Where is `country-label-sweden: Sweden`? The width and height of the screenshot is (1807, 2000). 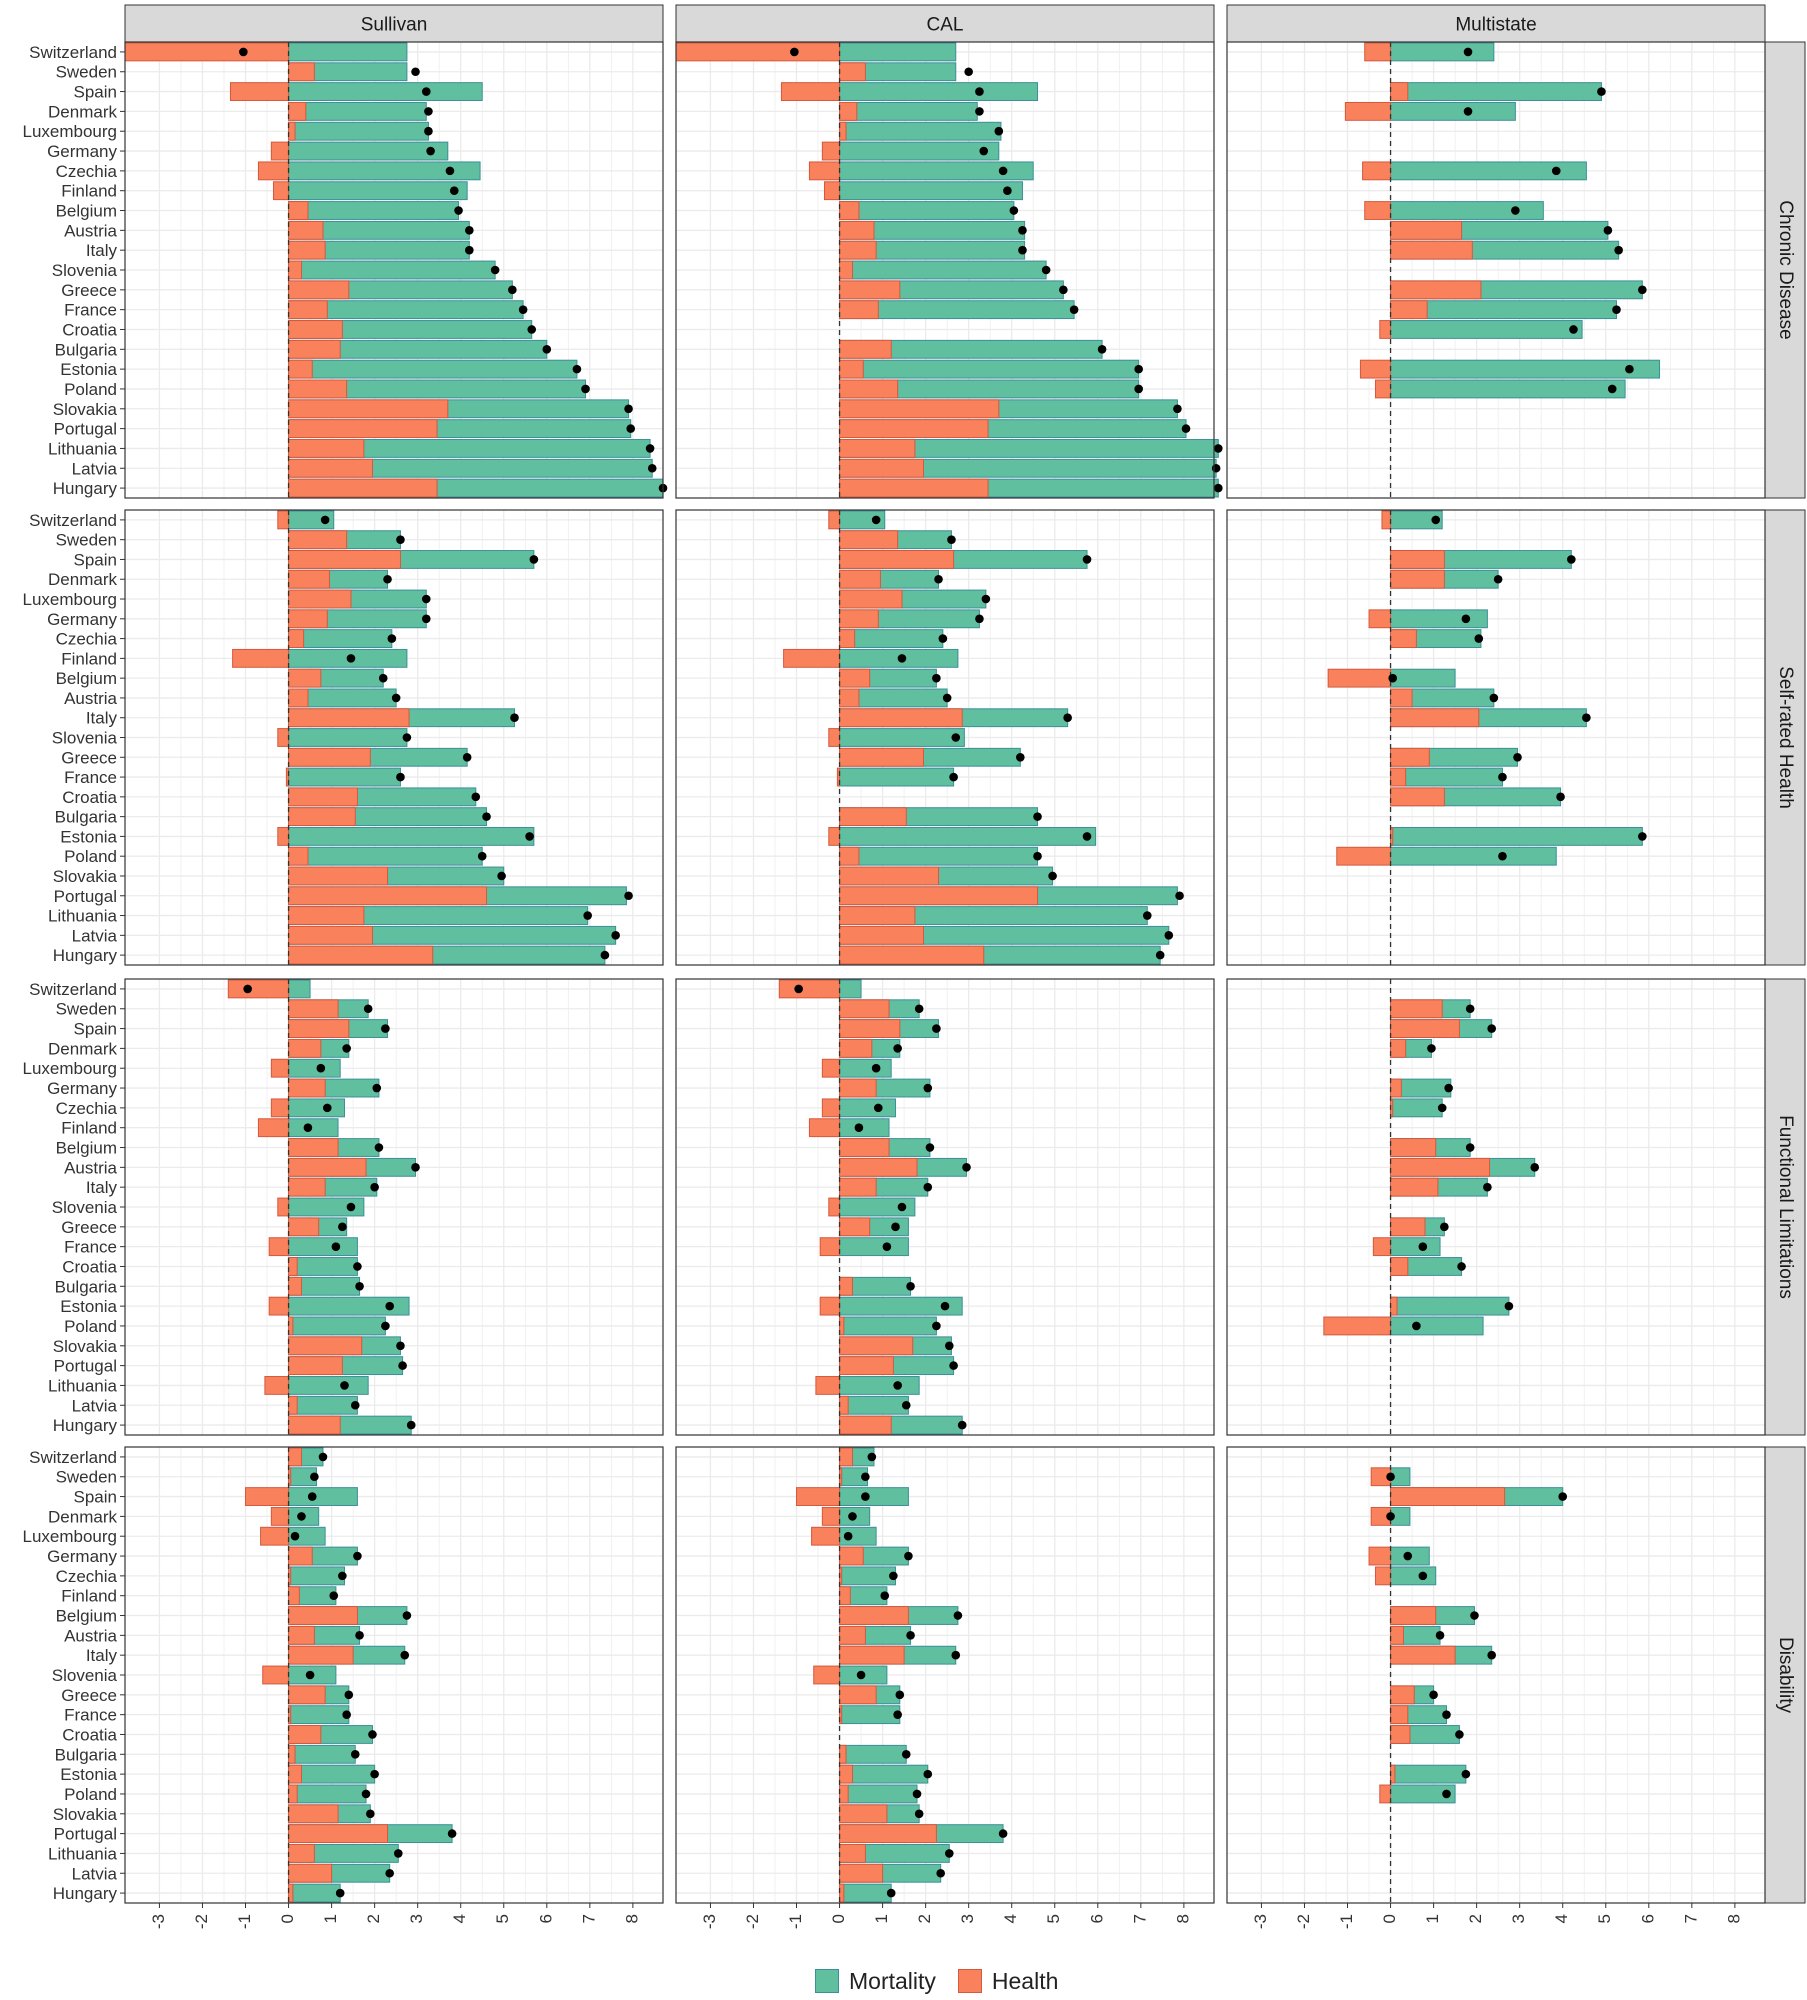 country-label-sweden: Sweden is located at coordinates (86, 1477).